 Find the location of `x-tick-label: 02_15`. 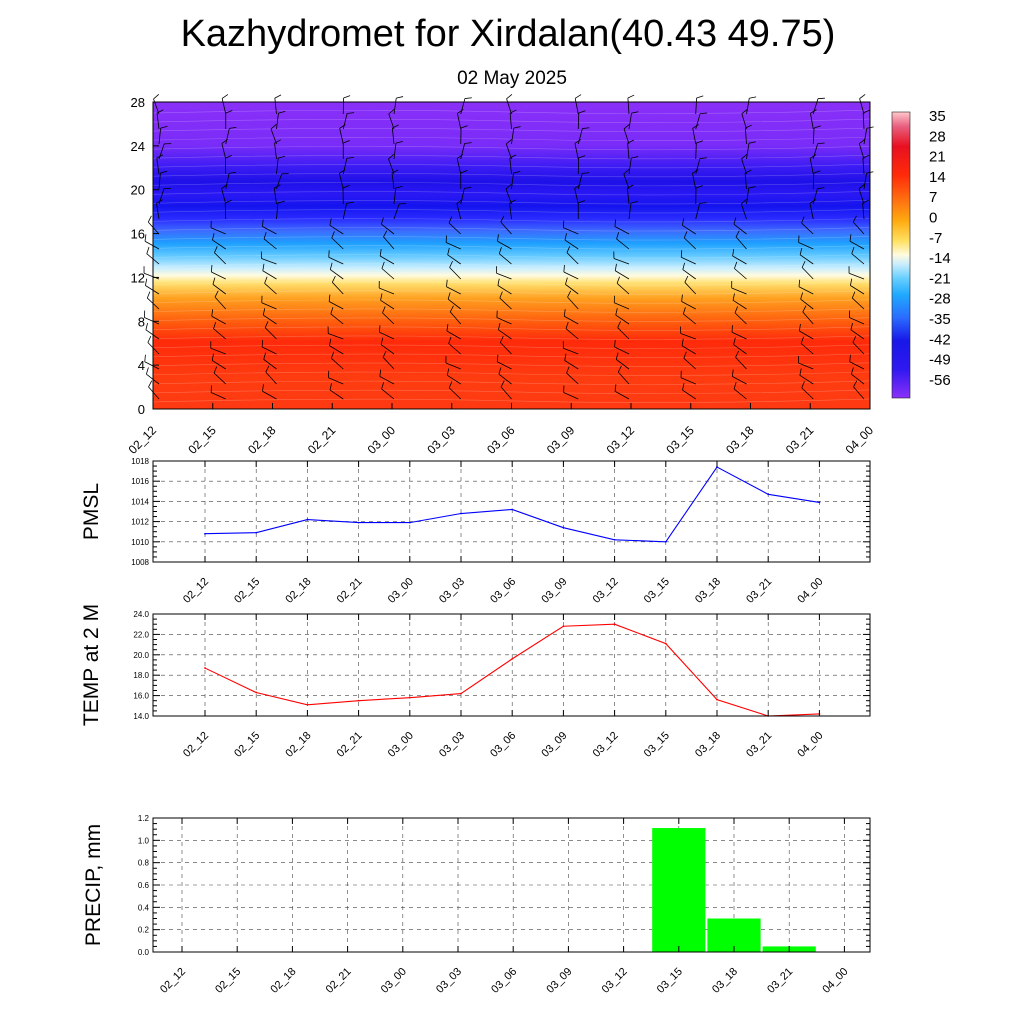

x-tick-label: 02_15 is located at coordinates (247, 745).